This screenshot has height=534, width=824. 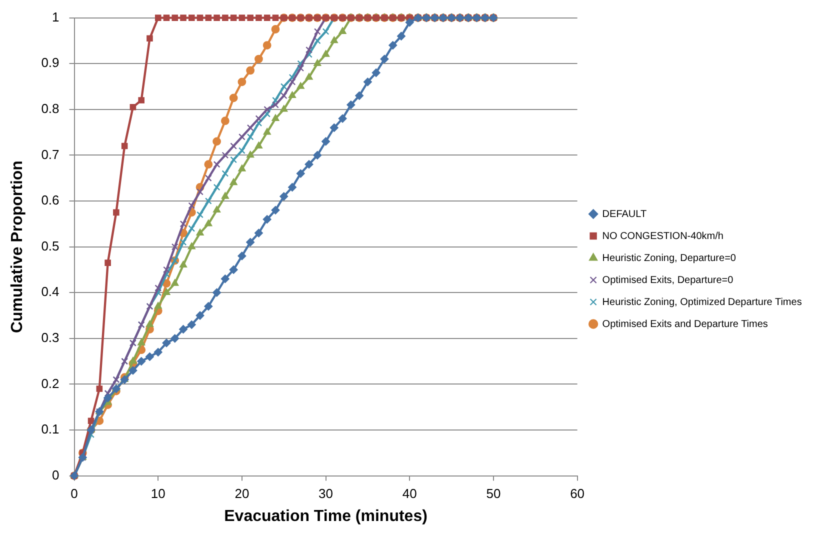 What do you see at coordinates (50, 292) in the screenshot?
I see `y-tick-label: 0.4` at bounding box center [50, 292].